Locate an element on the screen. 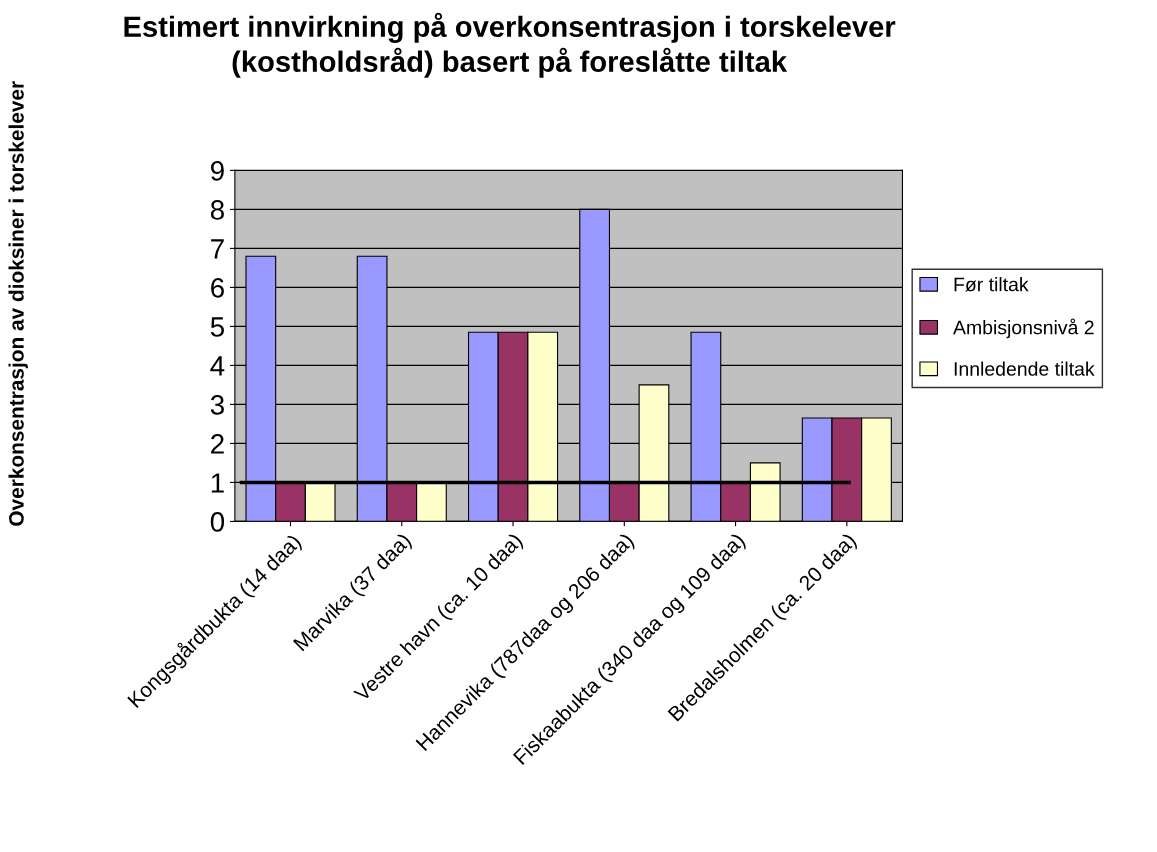 The image size is (1157, 852). legend-label: Før tiltak is located at coordinates (991, 284).